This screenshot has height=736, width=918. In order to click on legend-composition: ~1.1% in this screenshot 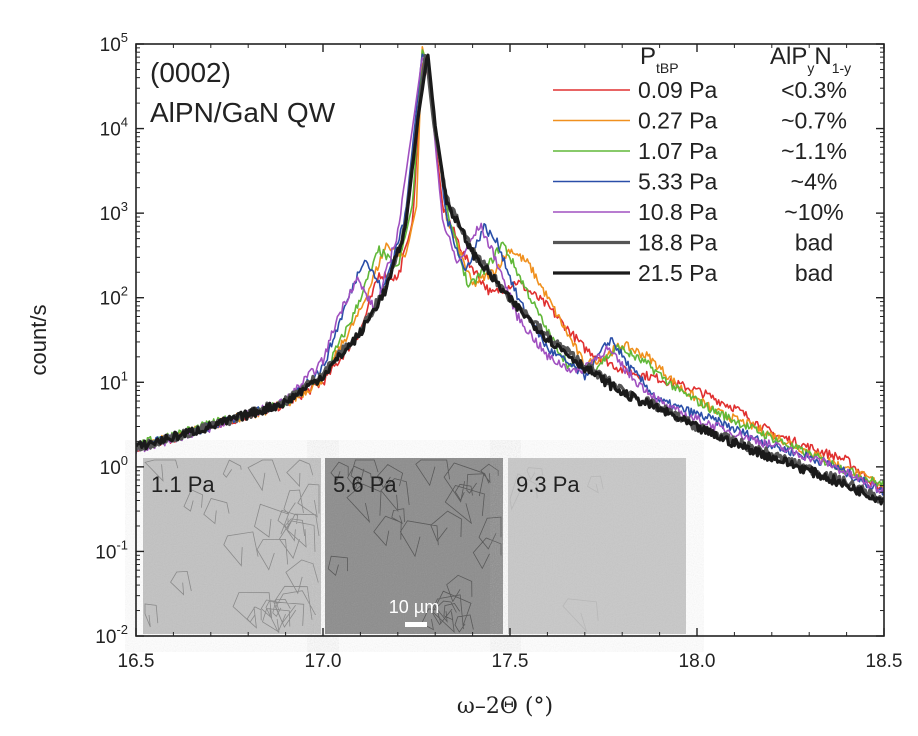, I will do `click(814, 151)`.